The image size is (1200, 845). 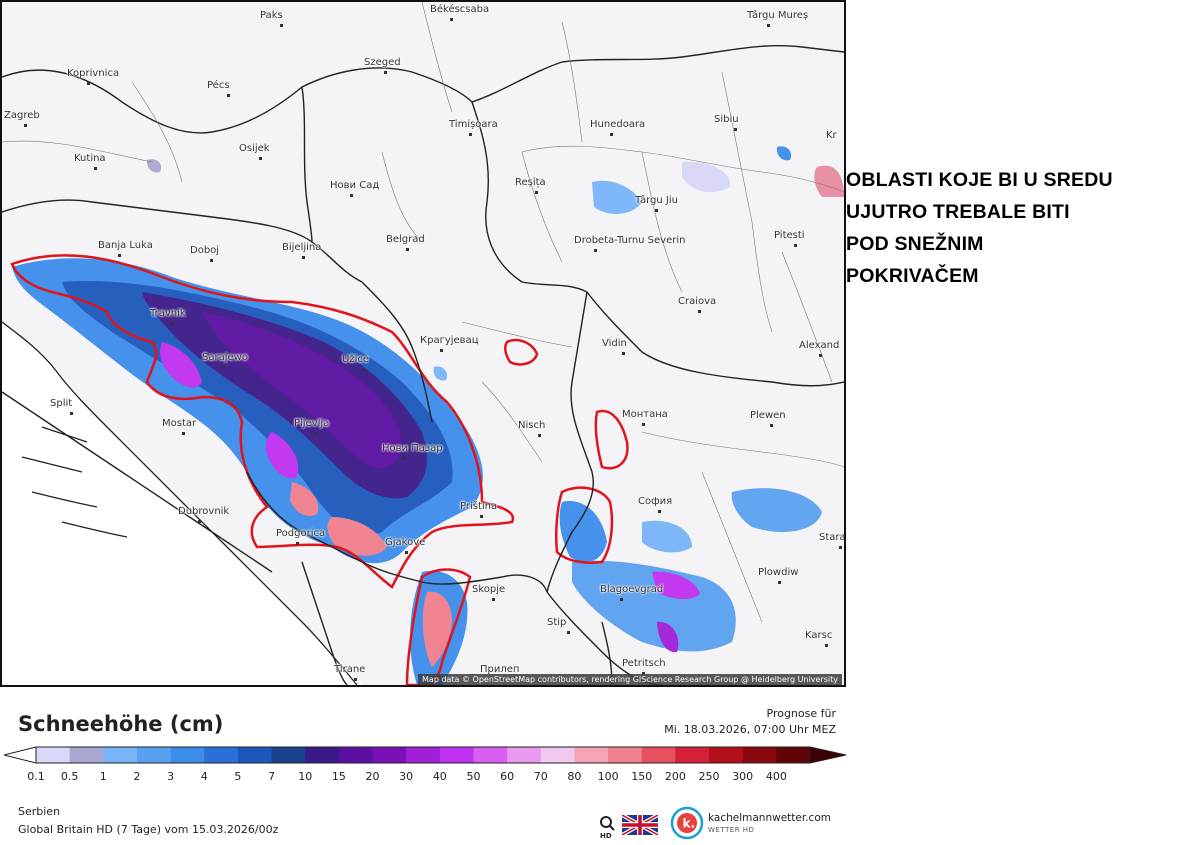 I want to click on city-label-pljevlja: Pljevlja, so click(x=312, y=423).